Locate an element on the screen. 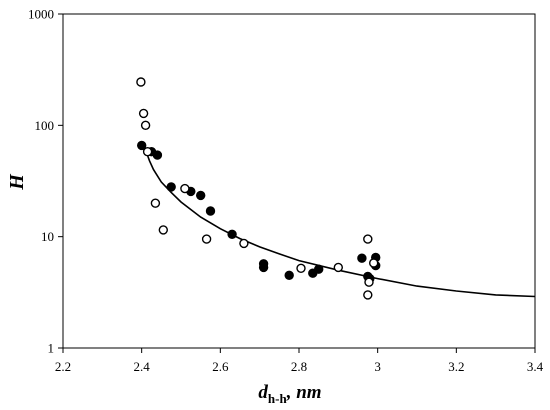  x-tick-label: 2.2 is located at coordinates (63, 366).